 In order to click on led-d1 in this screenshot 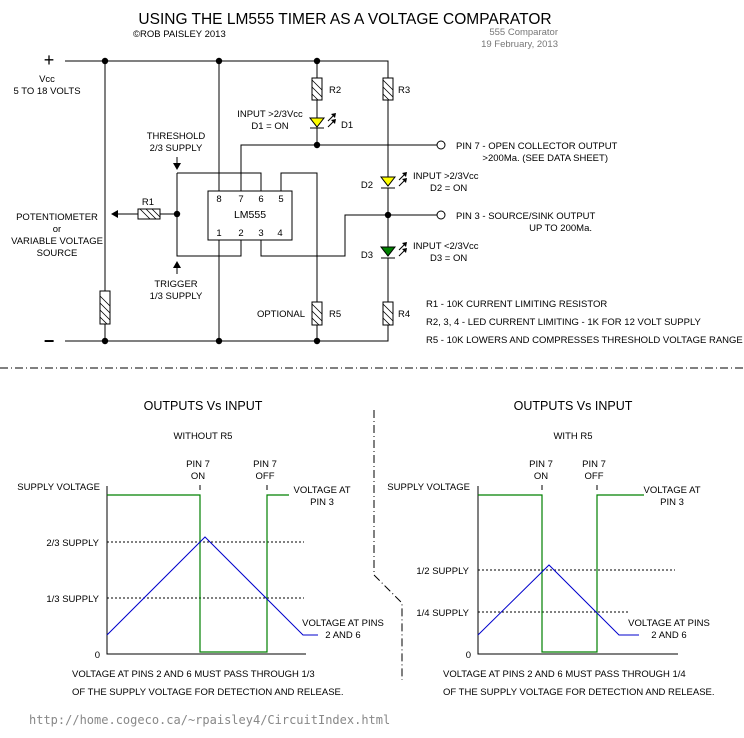, I will do `click(322, 121)`.